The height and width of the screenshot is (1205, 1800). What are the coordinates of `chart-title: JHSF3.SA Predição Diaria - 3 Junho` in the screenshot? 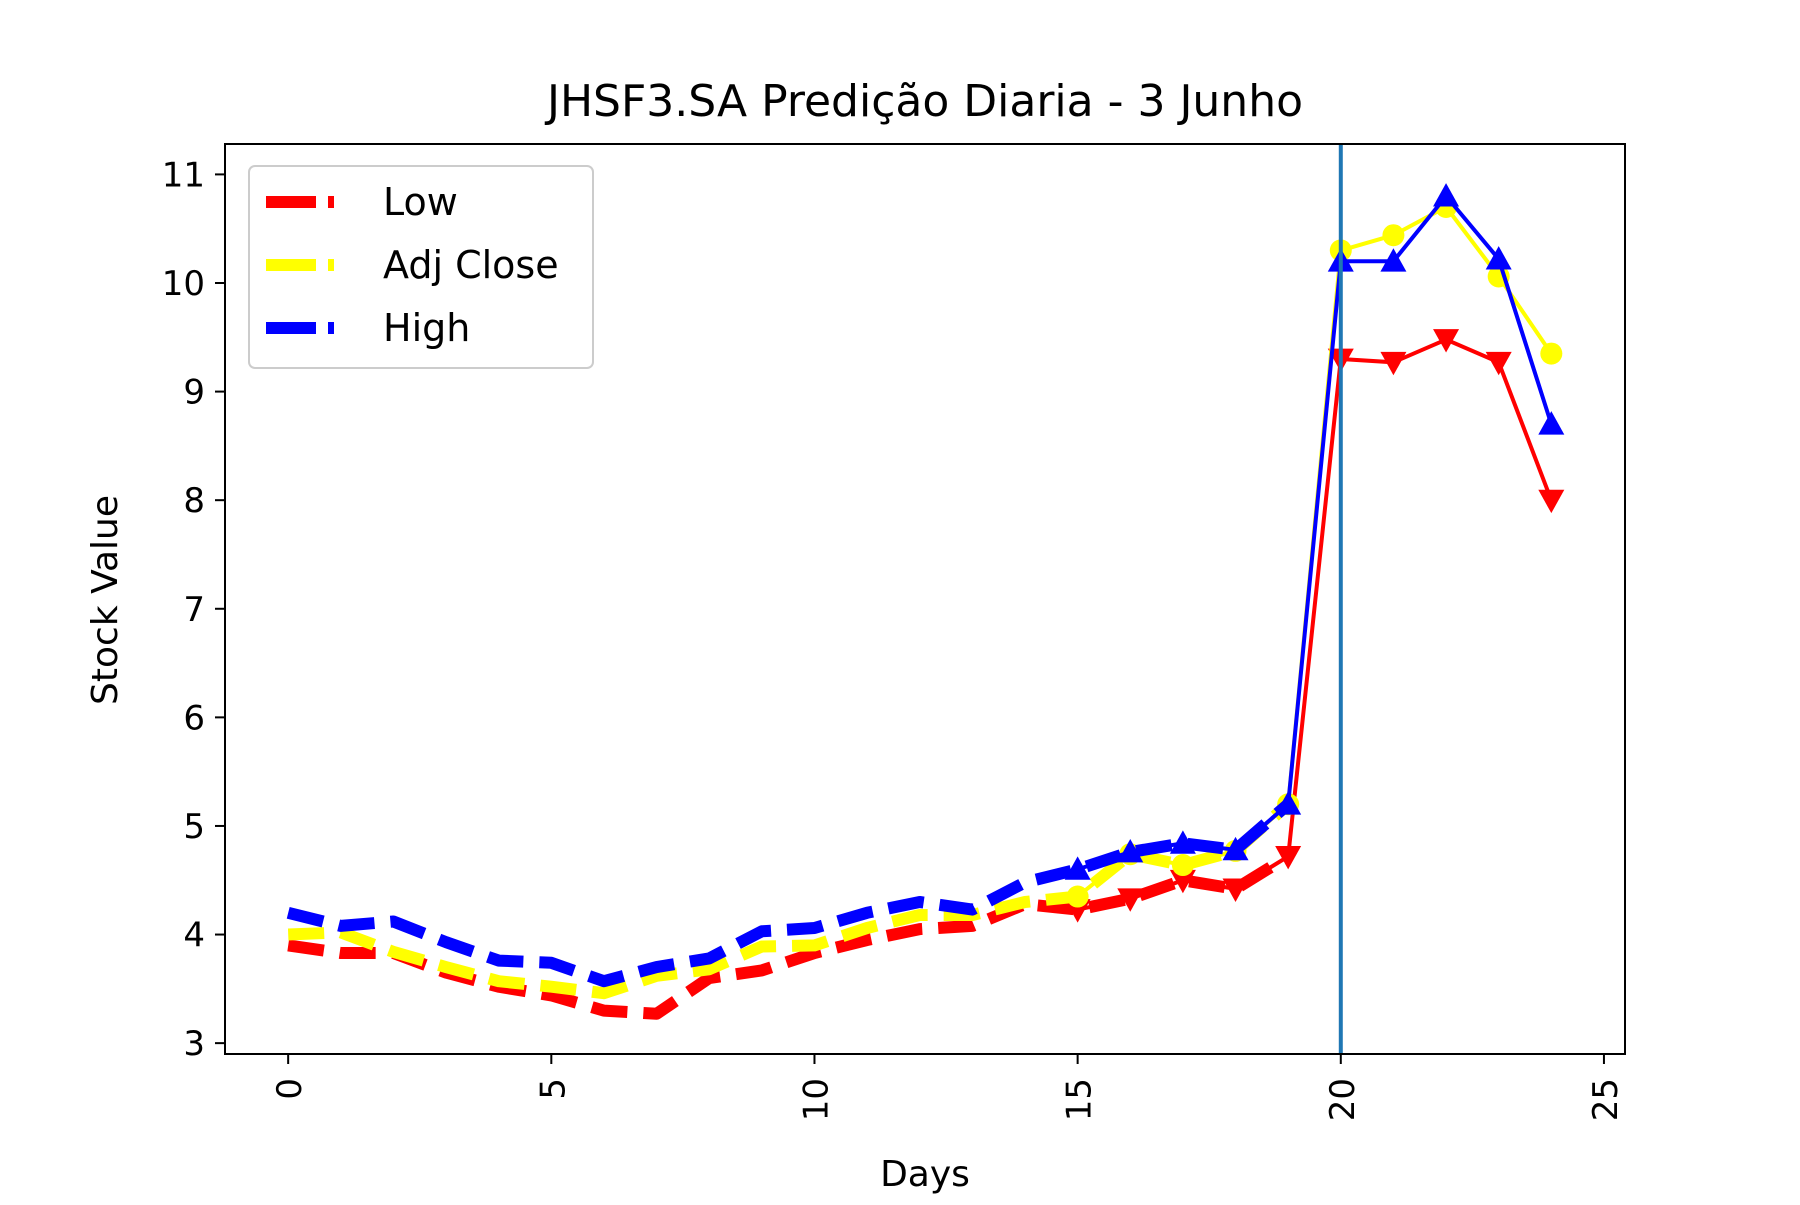 It's located at (923, 101).